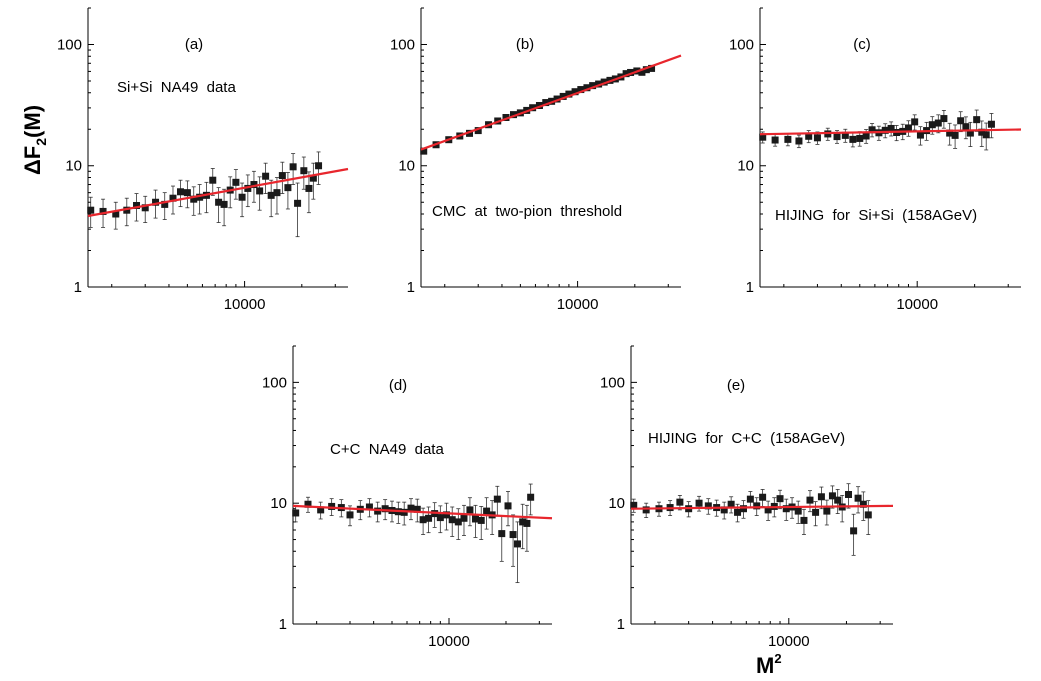  What do you see at coordinates (34, 140) in the screenshot?
I see `y-axis-label: ΔF2(M)` at bounding box center [34, 140].